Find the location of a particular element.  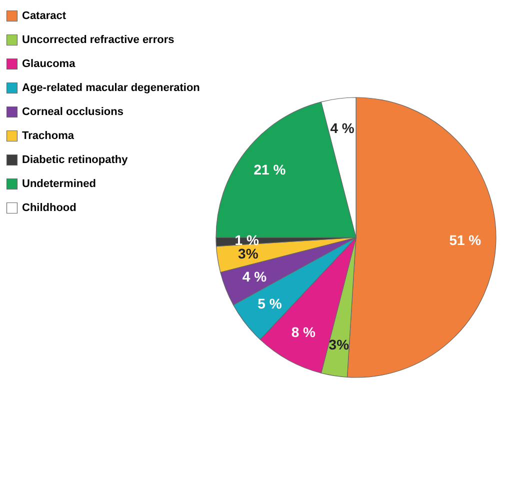

legend-label: Glaucoma is located at coordinates (49, 64).